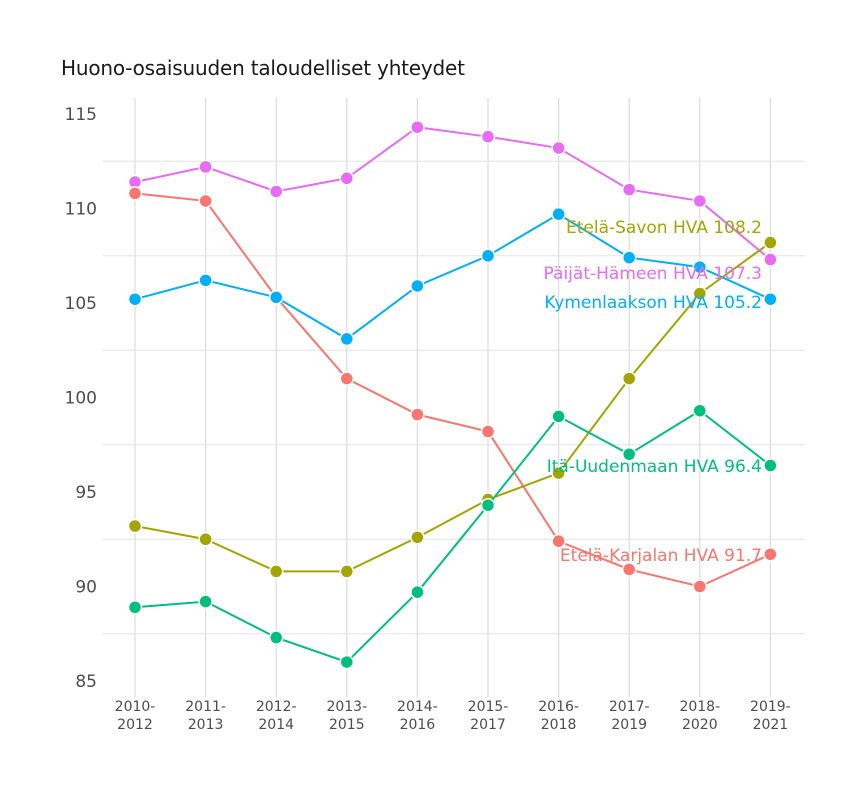  What do you see at coordinates (81, 115) in the screenshot?
I see `y-tick-label: 115` at bounding box center [81, 115].